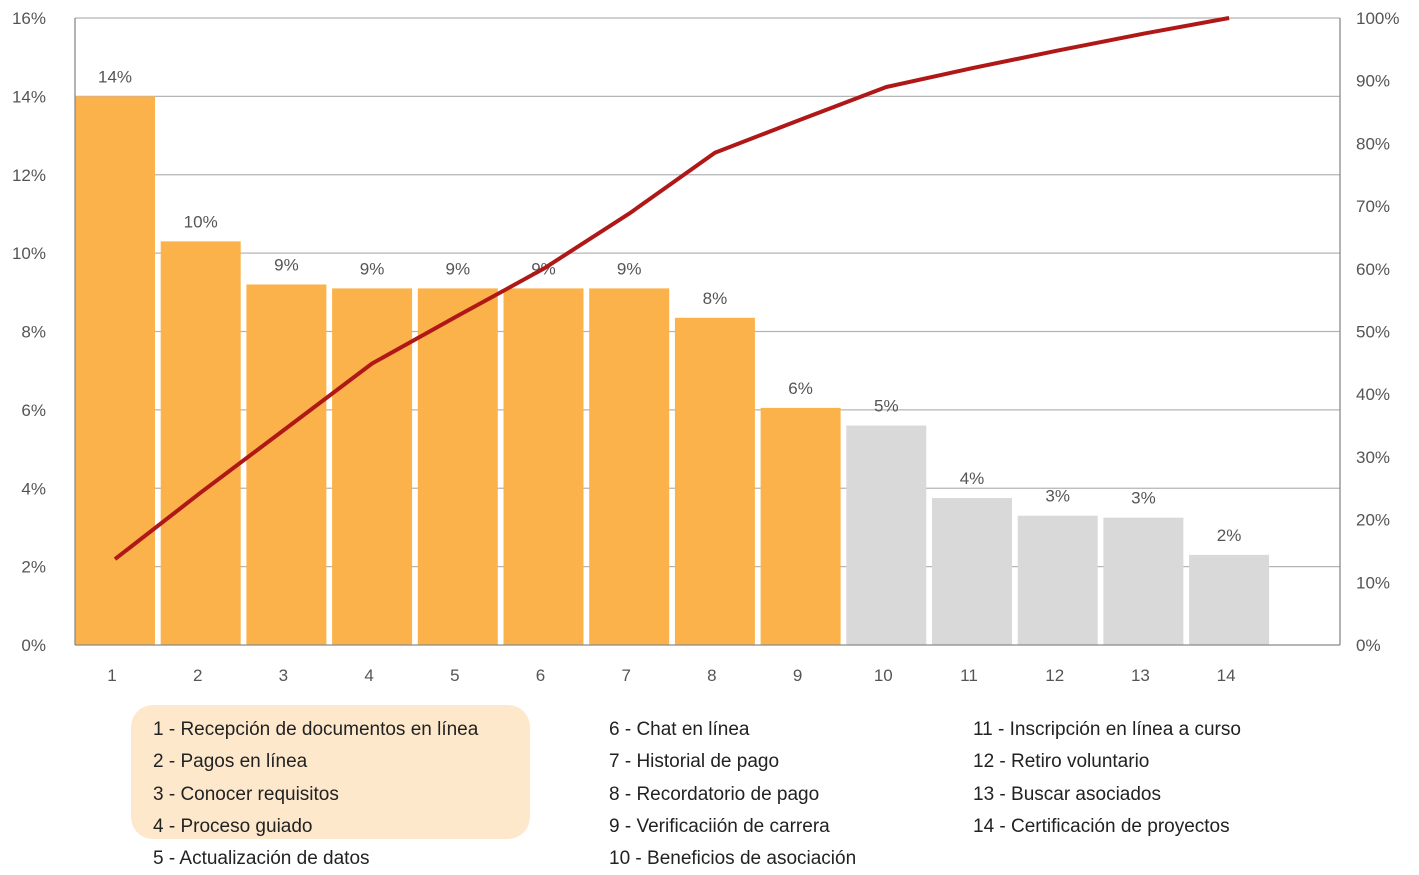 This screenshot has height=875, width=1419. I want to click on right-tick-2: 20%, so click(1373, 520).